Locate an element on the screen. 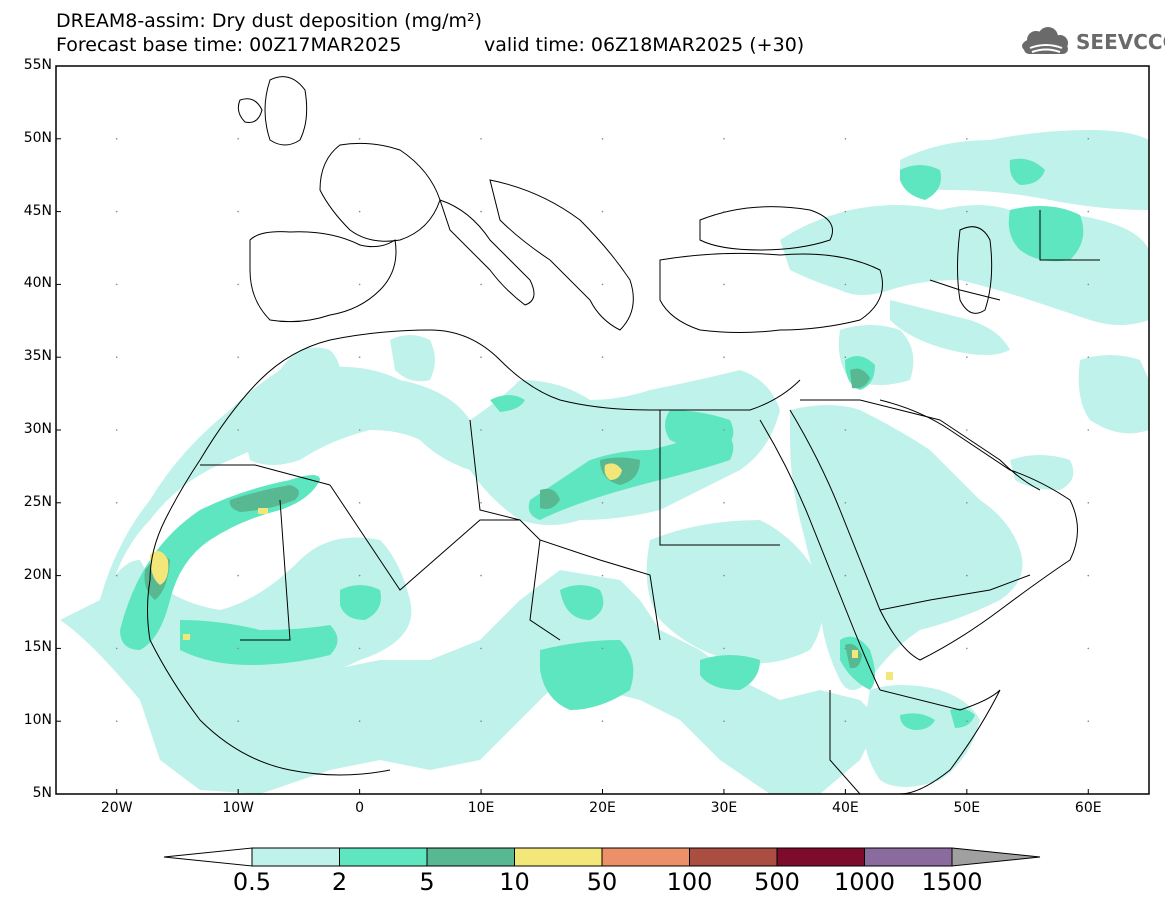  colorbar-level-label: 500 is located at coordinates (777, 882).